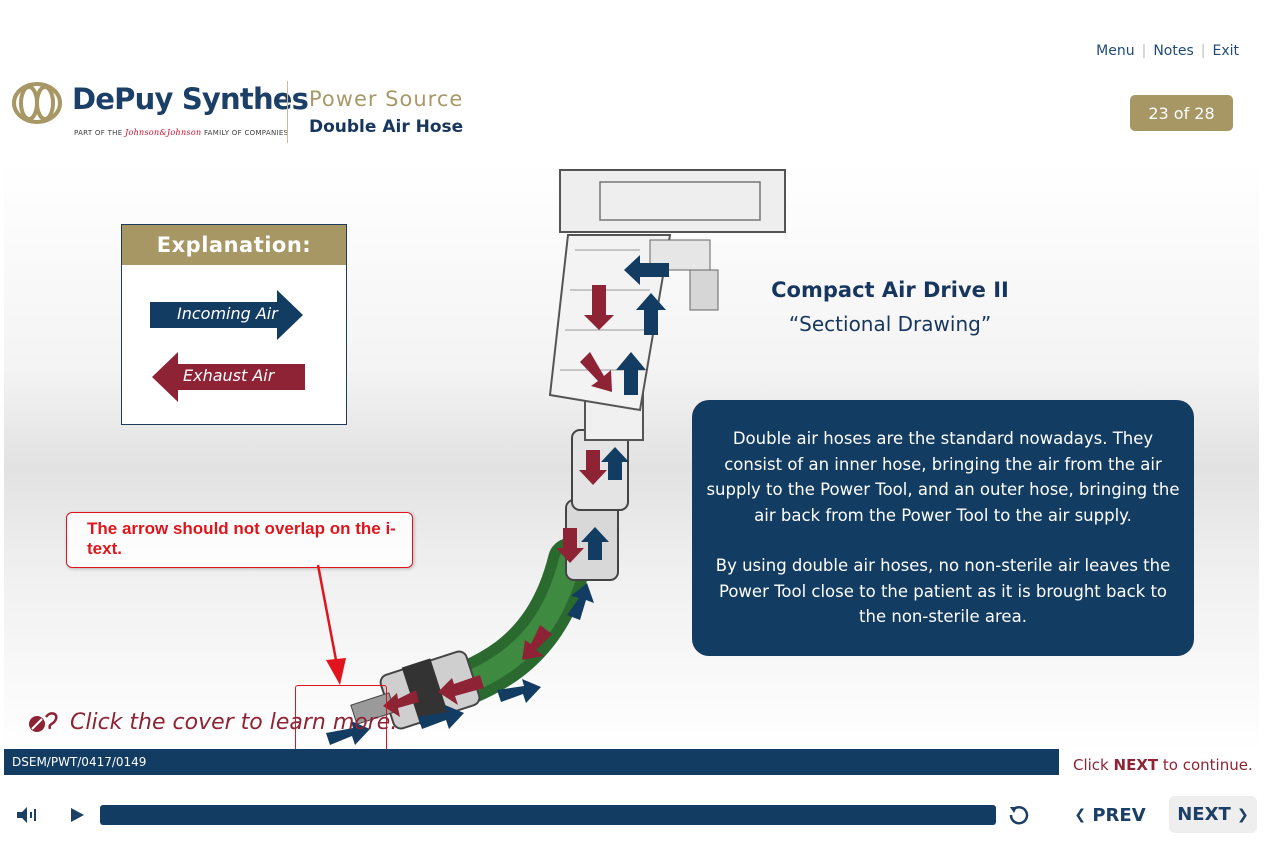 The image size is (1265, 850). What do you see at coordinates (1181, 113) in the screenshot?
I see `page-counter: 23 of 28` at bounding box center [1181, 113].